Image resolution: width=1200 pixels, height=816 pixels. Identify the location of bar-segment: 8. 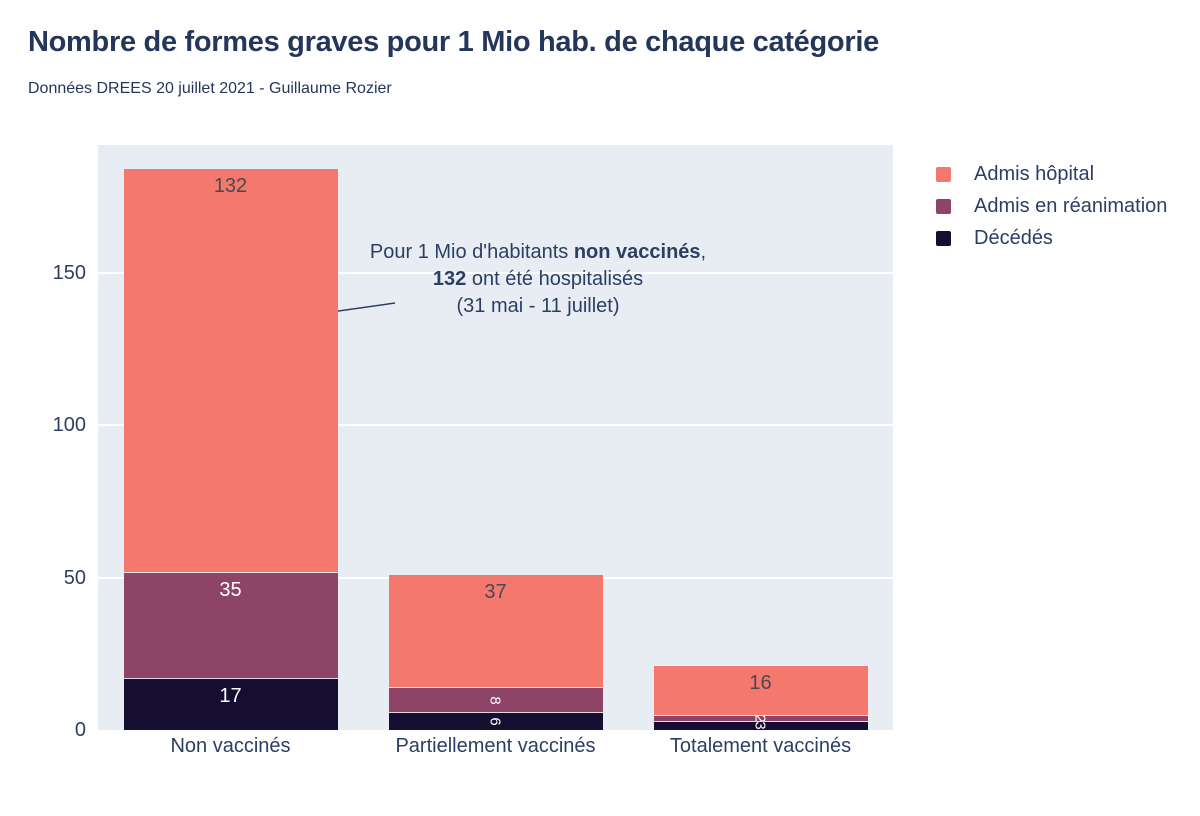
(495, 699).